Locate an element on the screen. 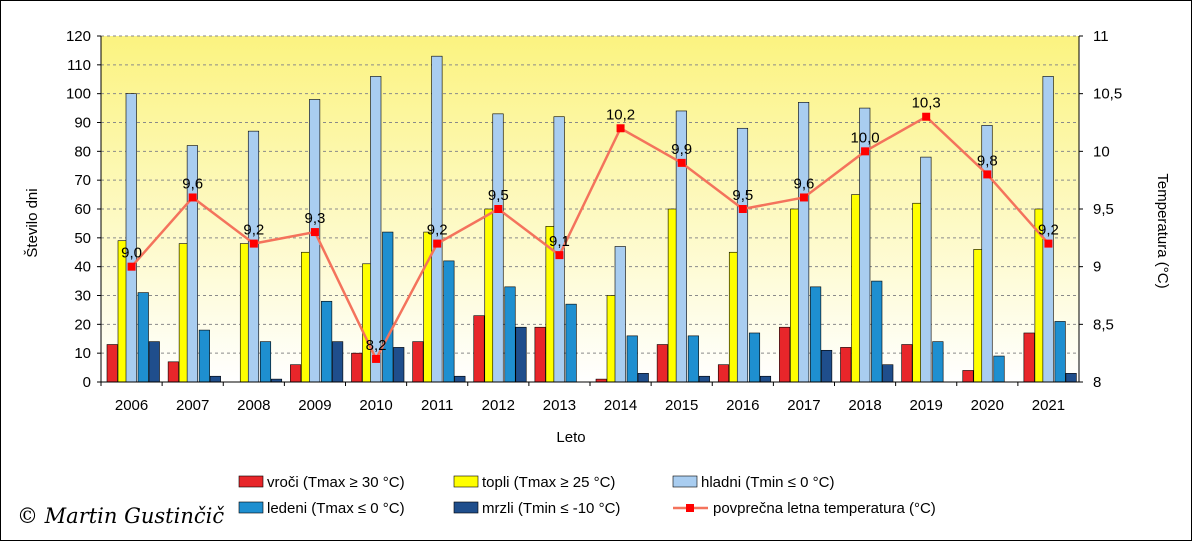 The width and height of the screenshot is (1192, 545). x-tick-label: 2018 is located at coordinates (864, 405).